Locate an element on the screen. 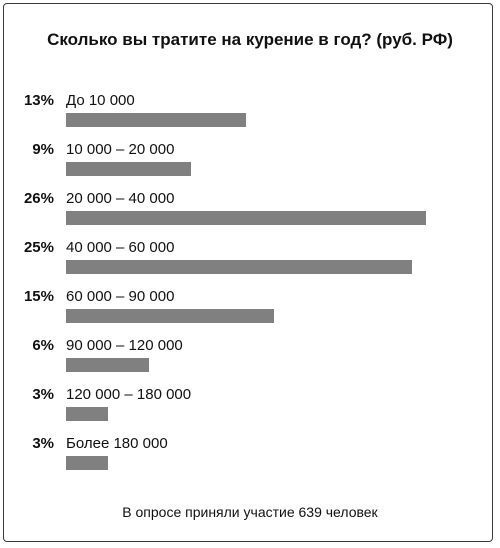  category-label: Более 180 000 is located at coordinates (117, 443).